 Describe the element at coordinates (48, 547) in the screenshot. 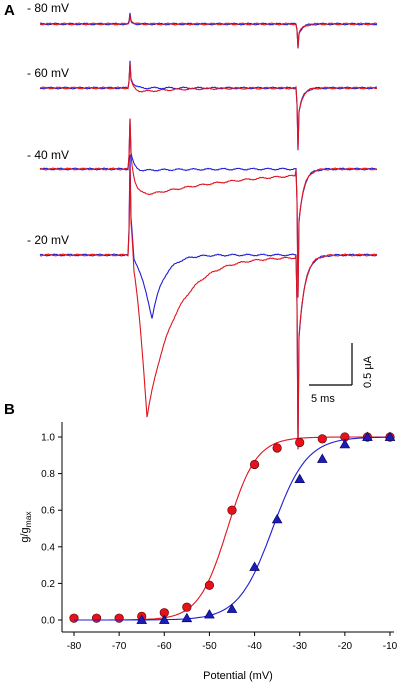

I see `y-tick-label: 0.4` at that location.